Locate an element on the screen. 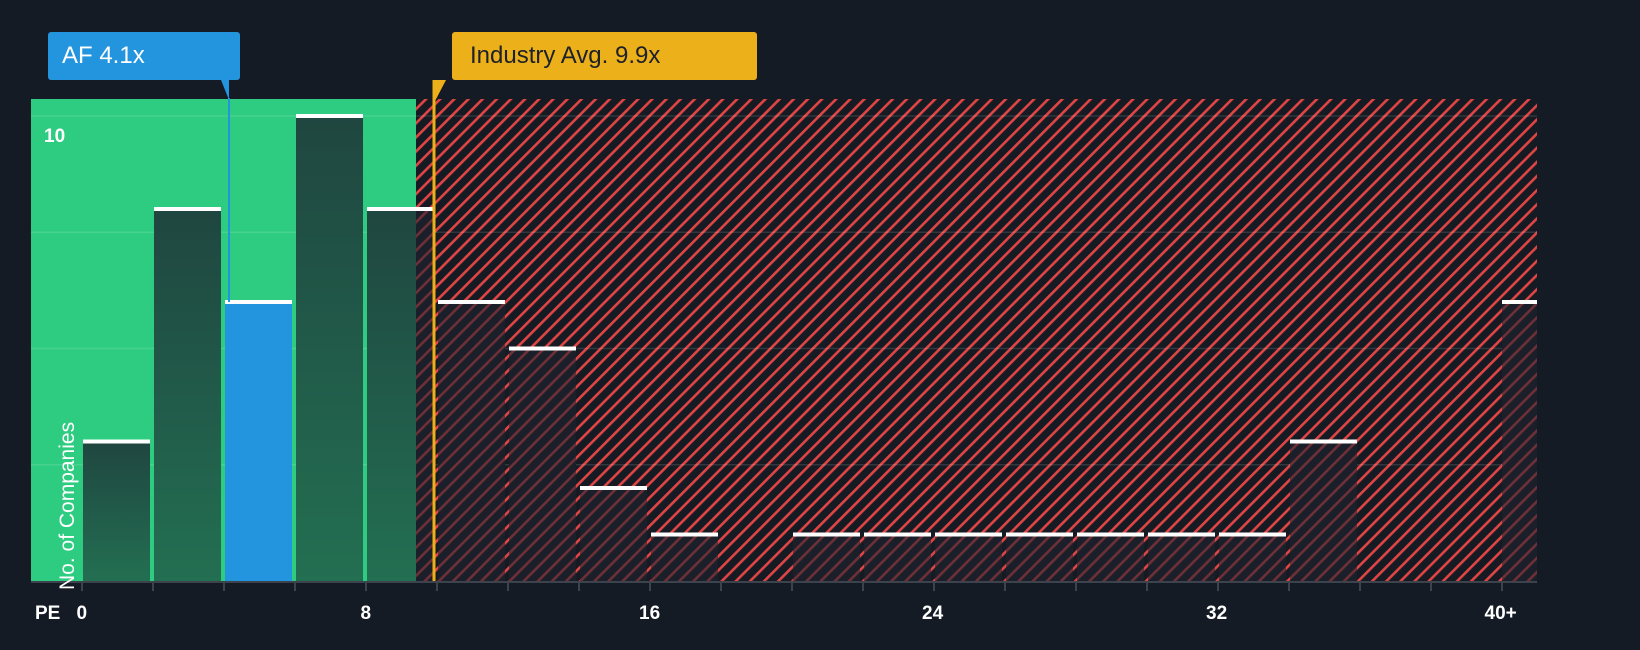 The height and width of the screenshot is (650, 1640). company-pe-callout: AF 4.1x is located at coordinates (144, 56).